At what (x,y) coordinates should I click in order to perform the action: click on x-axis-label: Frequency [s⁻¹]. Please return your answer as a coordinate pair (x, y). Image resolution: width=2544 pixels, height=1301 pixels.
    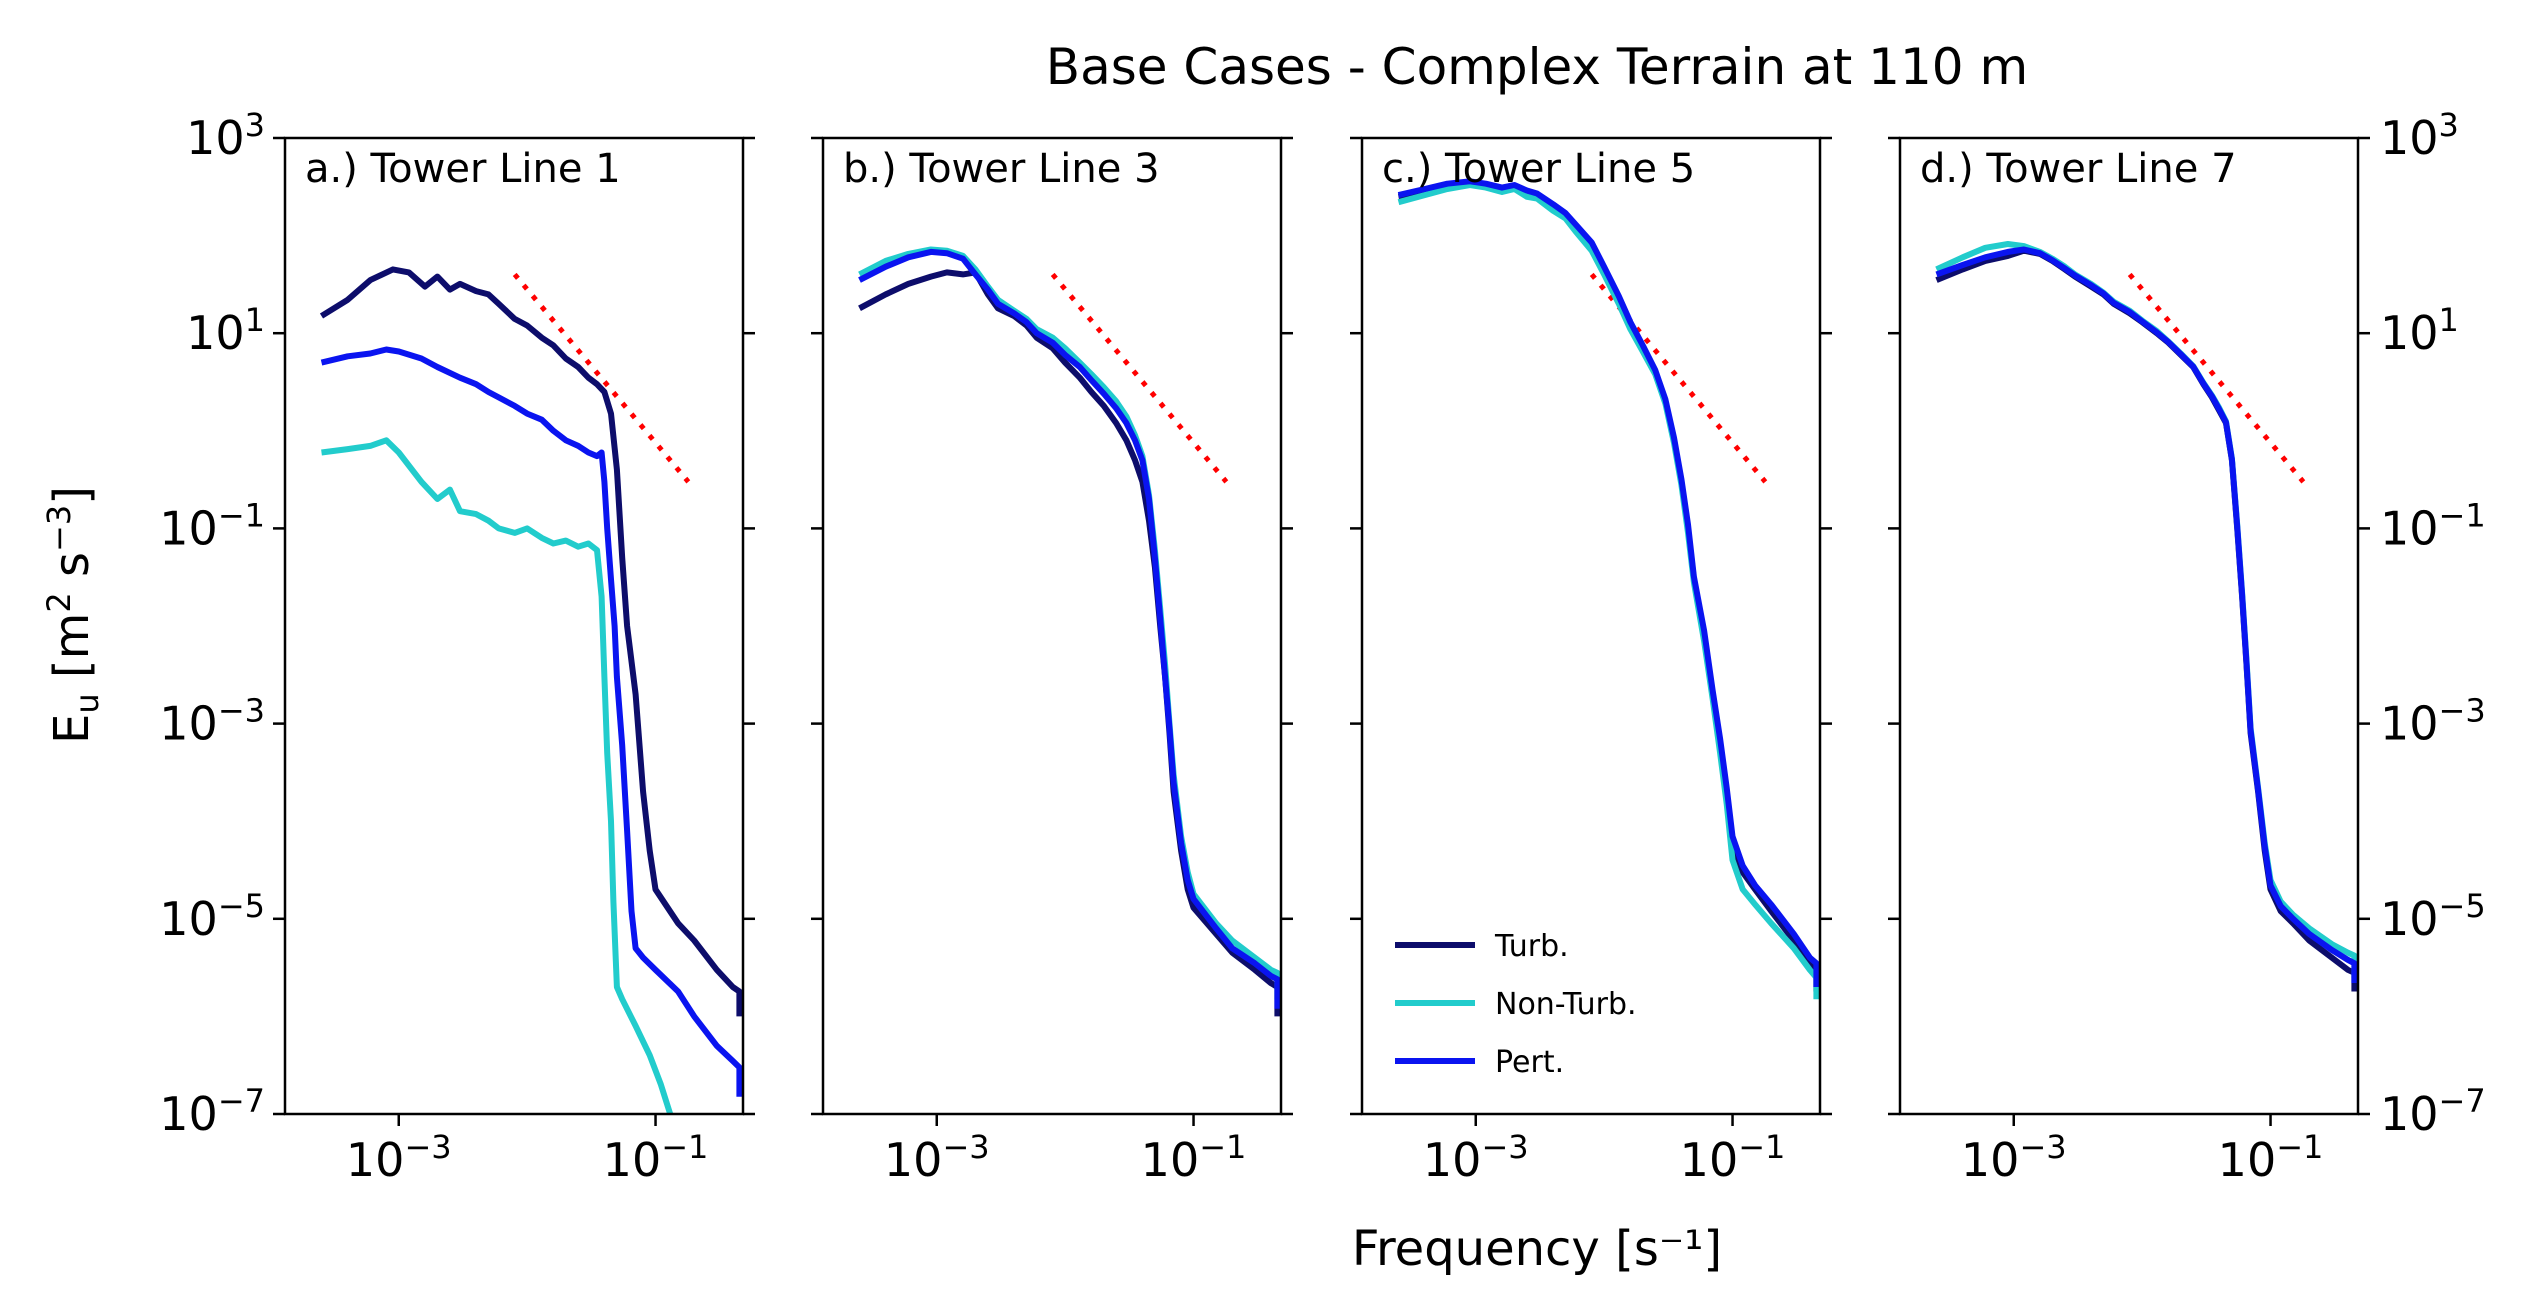
    Looking at the image, I should click on (1537, 1249).